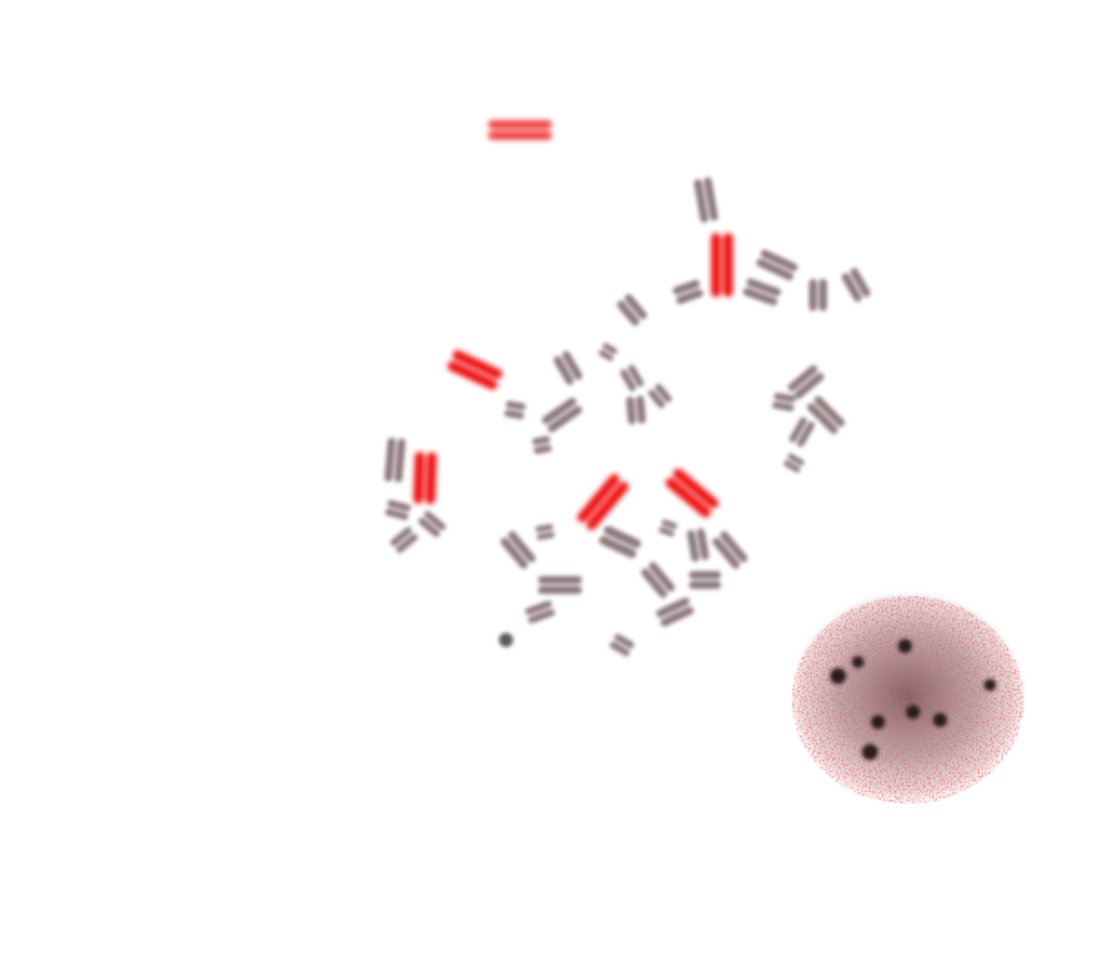 This screenshot has width=1103, height=956. I want to click on red-chromosomes, so click(573, 325).